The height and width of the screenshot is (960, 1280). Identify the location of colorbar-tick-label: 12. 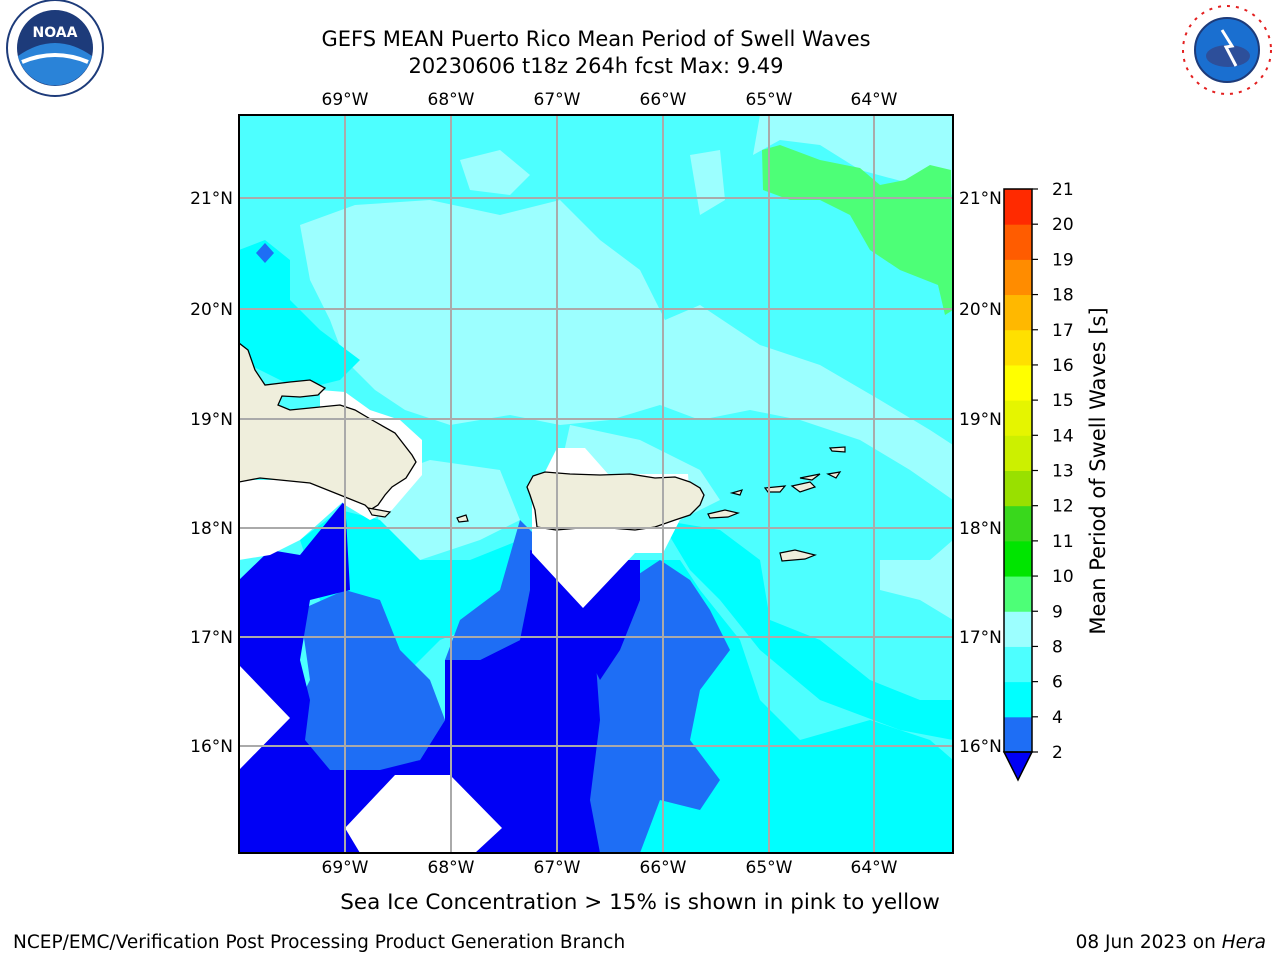
(1063, 507).